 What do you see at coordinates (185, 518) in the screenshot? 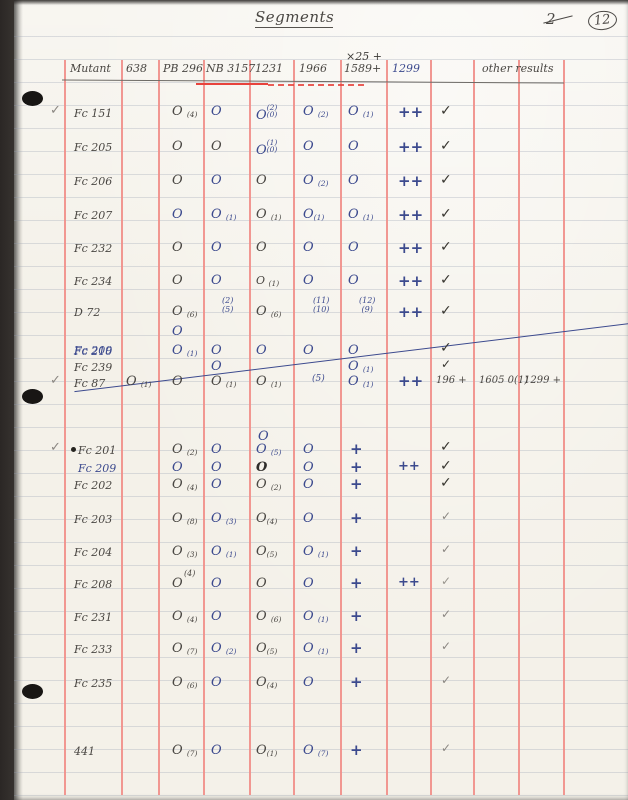
I see `cell-pb296: O (8)` at bounding box center [185, 518].